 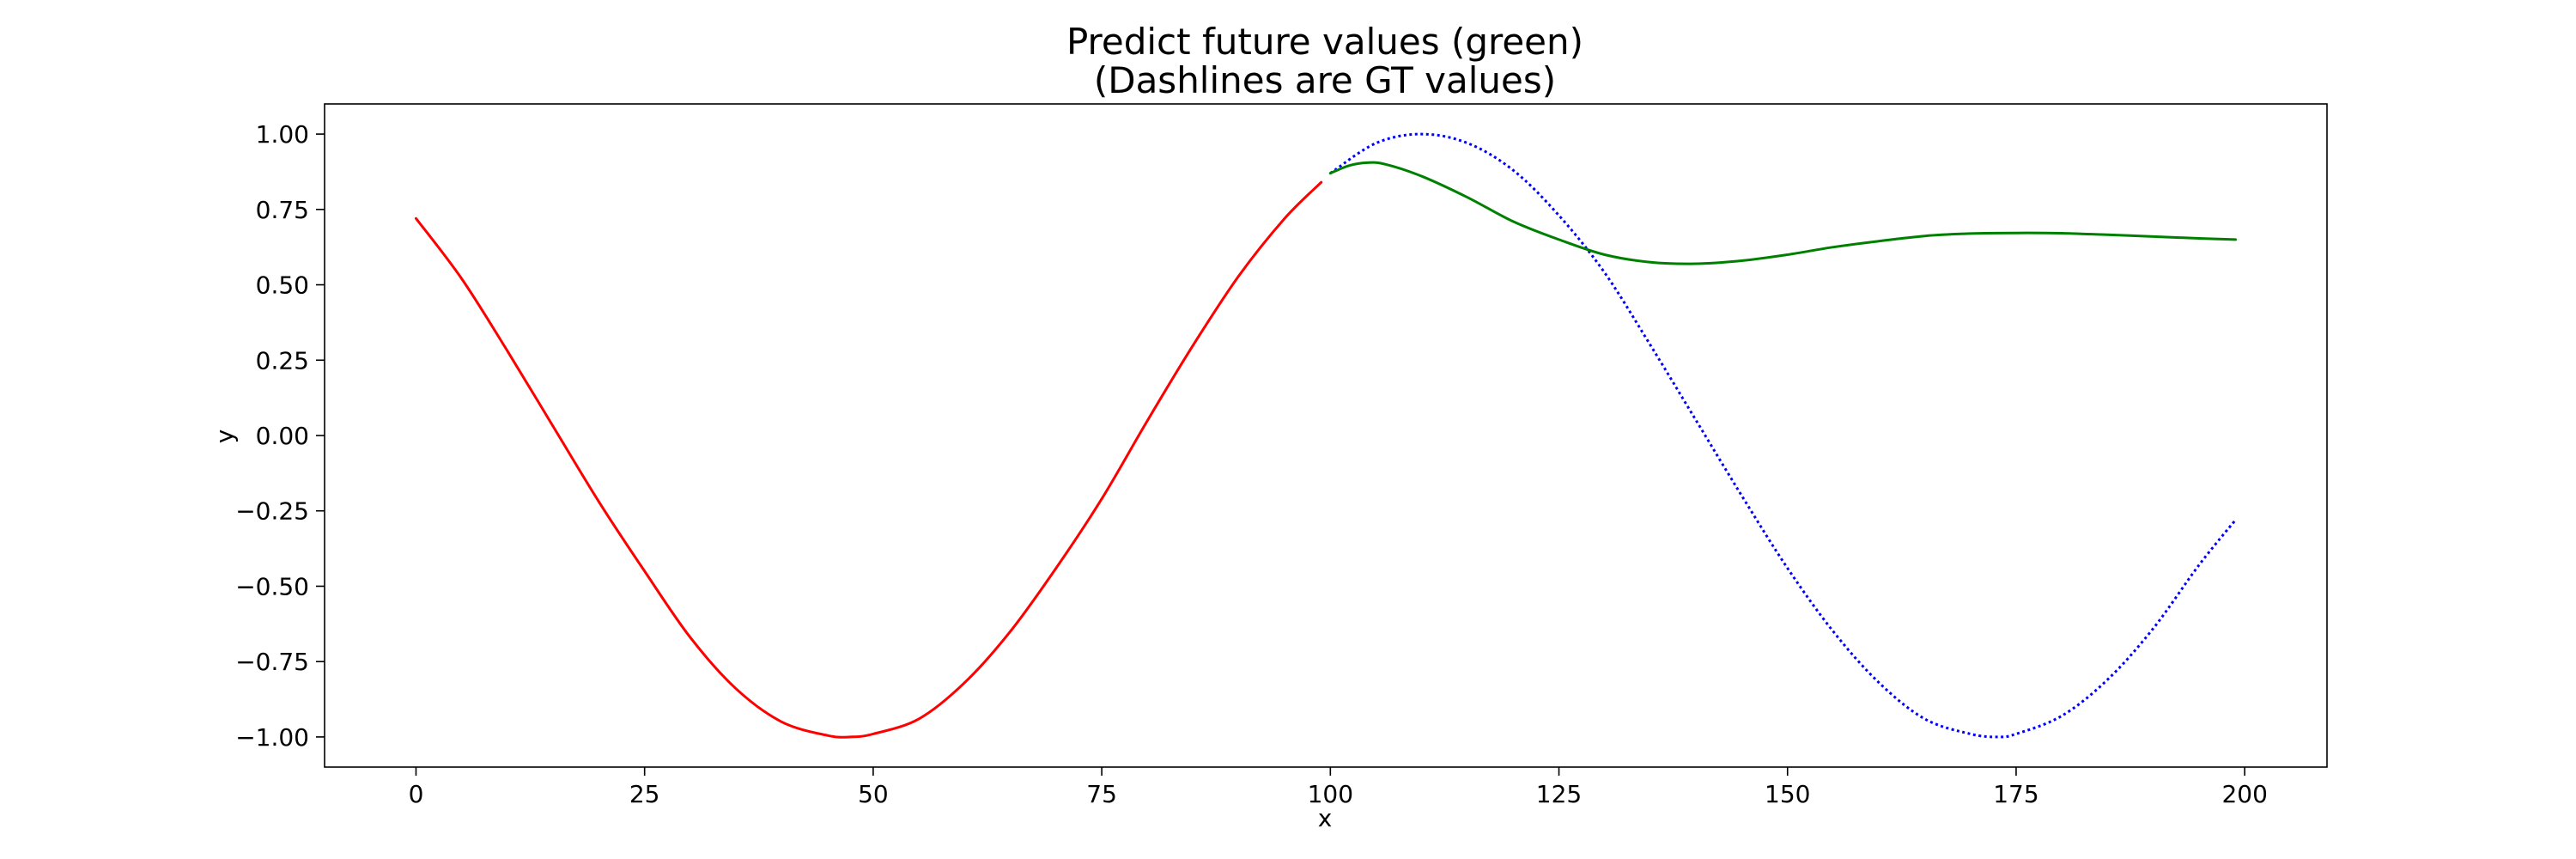 I want to click on y-tick-label: 0.25, so click(x=282, y=360).